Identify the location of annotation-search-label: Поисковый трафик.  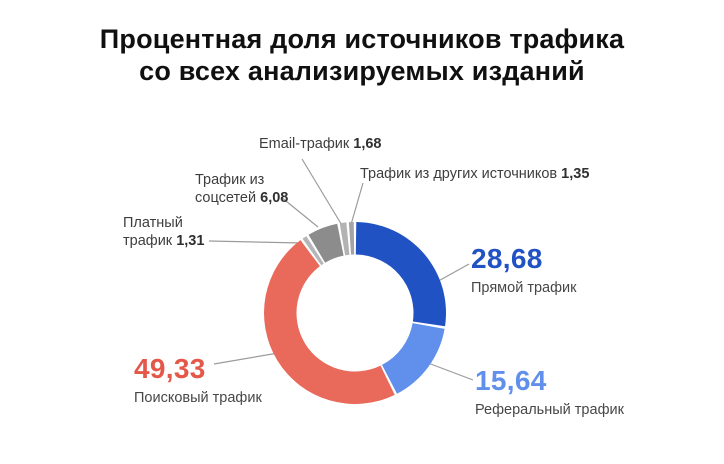
(198, 398).